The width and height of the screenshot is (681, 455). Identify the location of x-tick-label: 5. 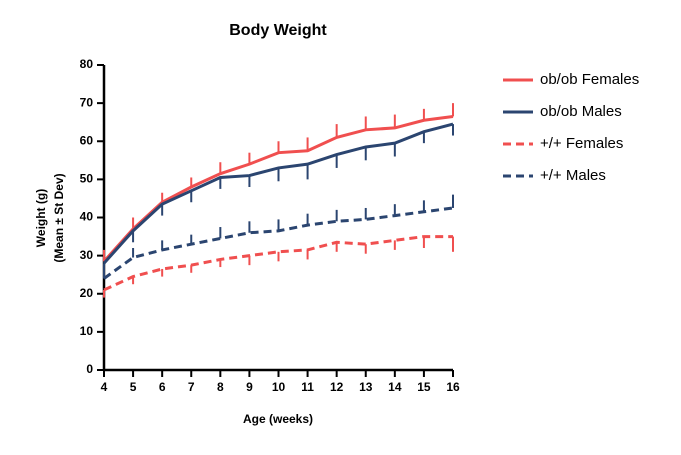
(133, 387).